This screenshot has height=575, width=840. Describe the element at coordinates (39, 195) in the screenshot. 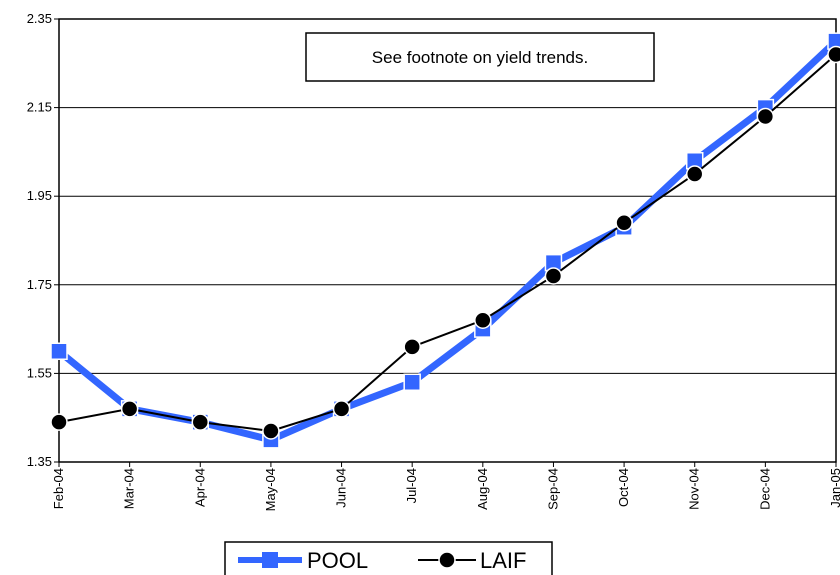

I see `y-tick-label: 1.95` at that location.